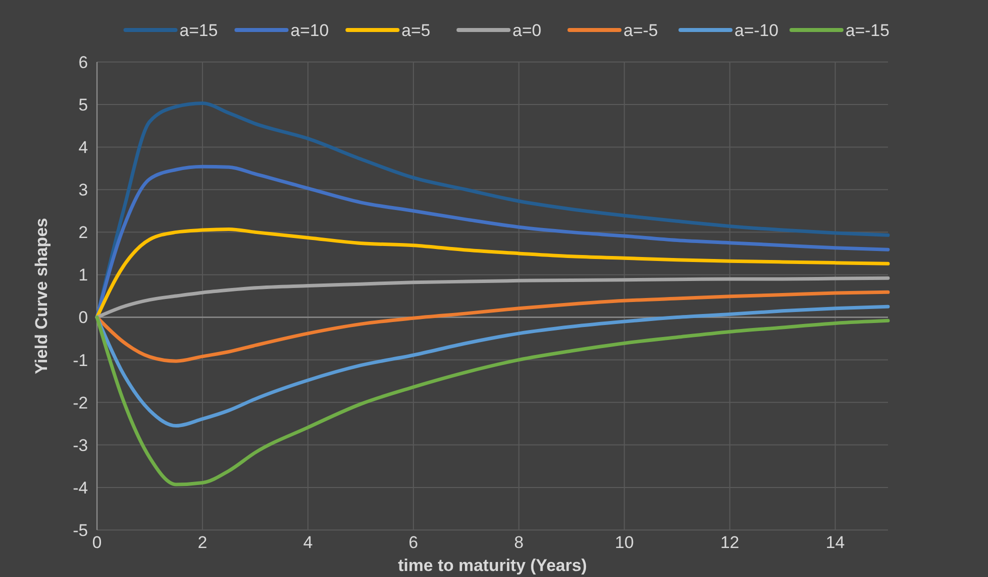 The width and height of the screenshot is (988, 577). What do you see at coordinates (309, 30) in the screenshot?
I see `legend-label: a=10` at bounding box center [309, 30].